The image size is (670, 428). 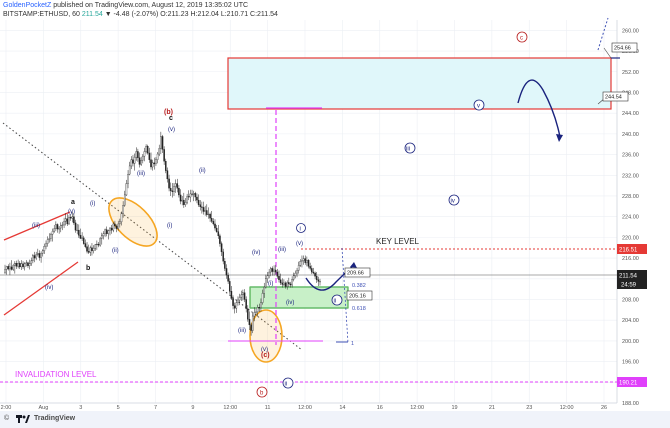 I want to click on wave-c-red: (c), so click(x=265, y=355).